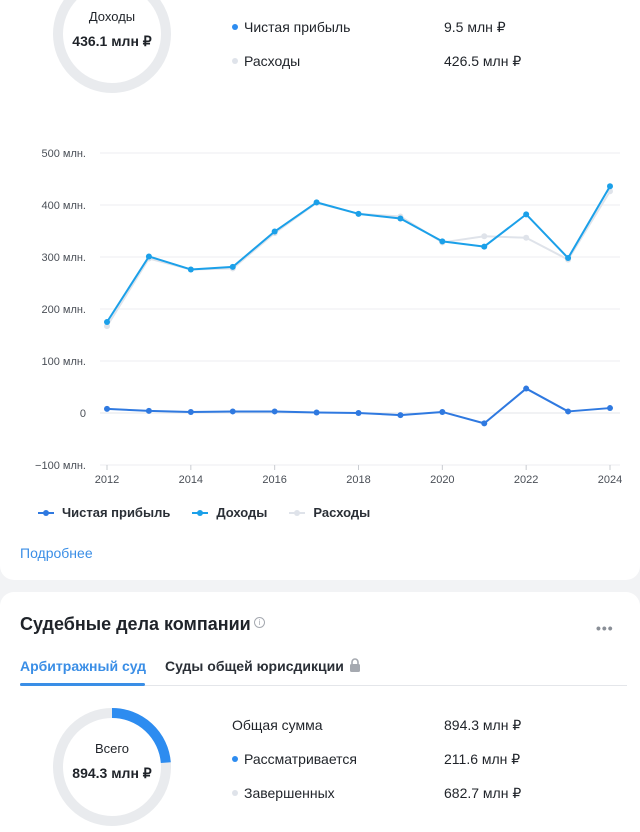  What do you see at coordinates (289, 793) in the screenshot?
I see `completed-label: Завершенных` at bounding box center [289, 793].